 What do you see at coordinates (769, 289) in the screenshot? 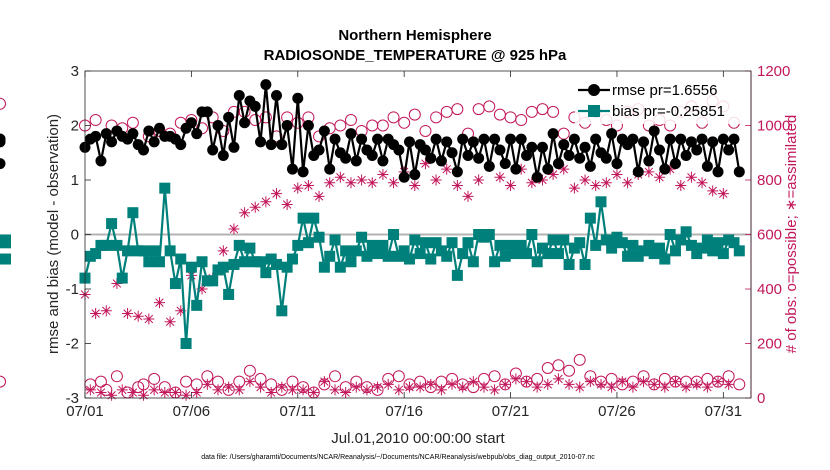
I see `y-right-tick-label: 400` at bounding box center [769, 289].